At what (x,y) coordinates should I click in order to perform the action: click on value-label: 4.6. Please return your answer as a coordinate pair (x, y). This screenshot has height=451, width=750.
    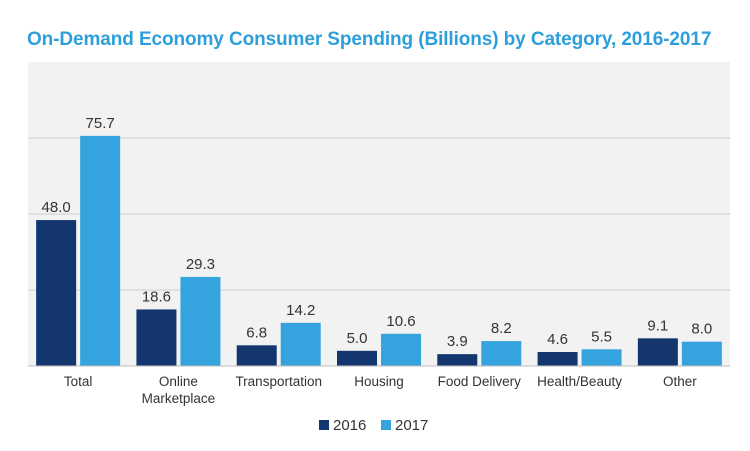
    Looking at the image, I should click on (557, 339).